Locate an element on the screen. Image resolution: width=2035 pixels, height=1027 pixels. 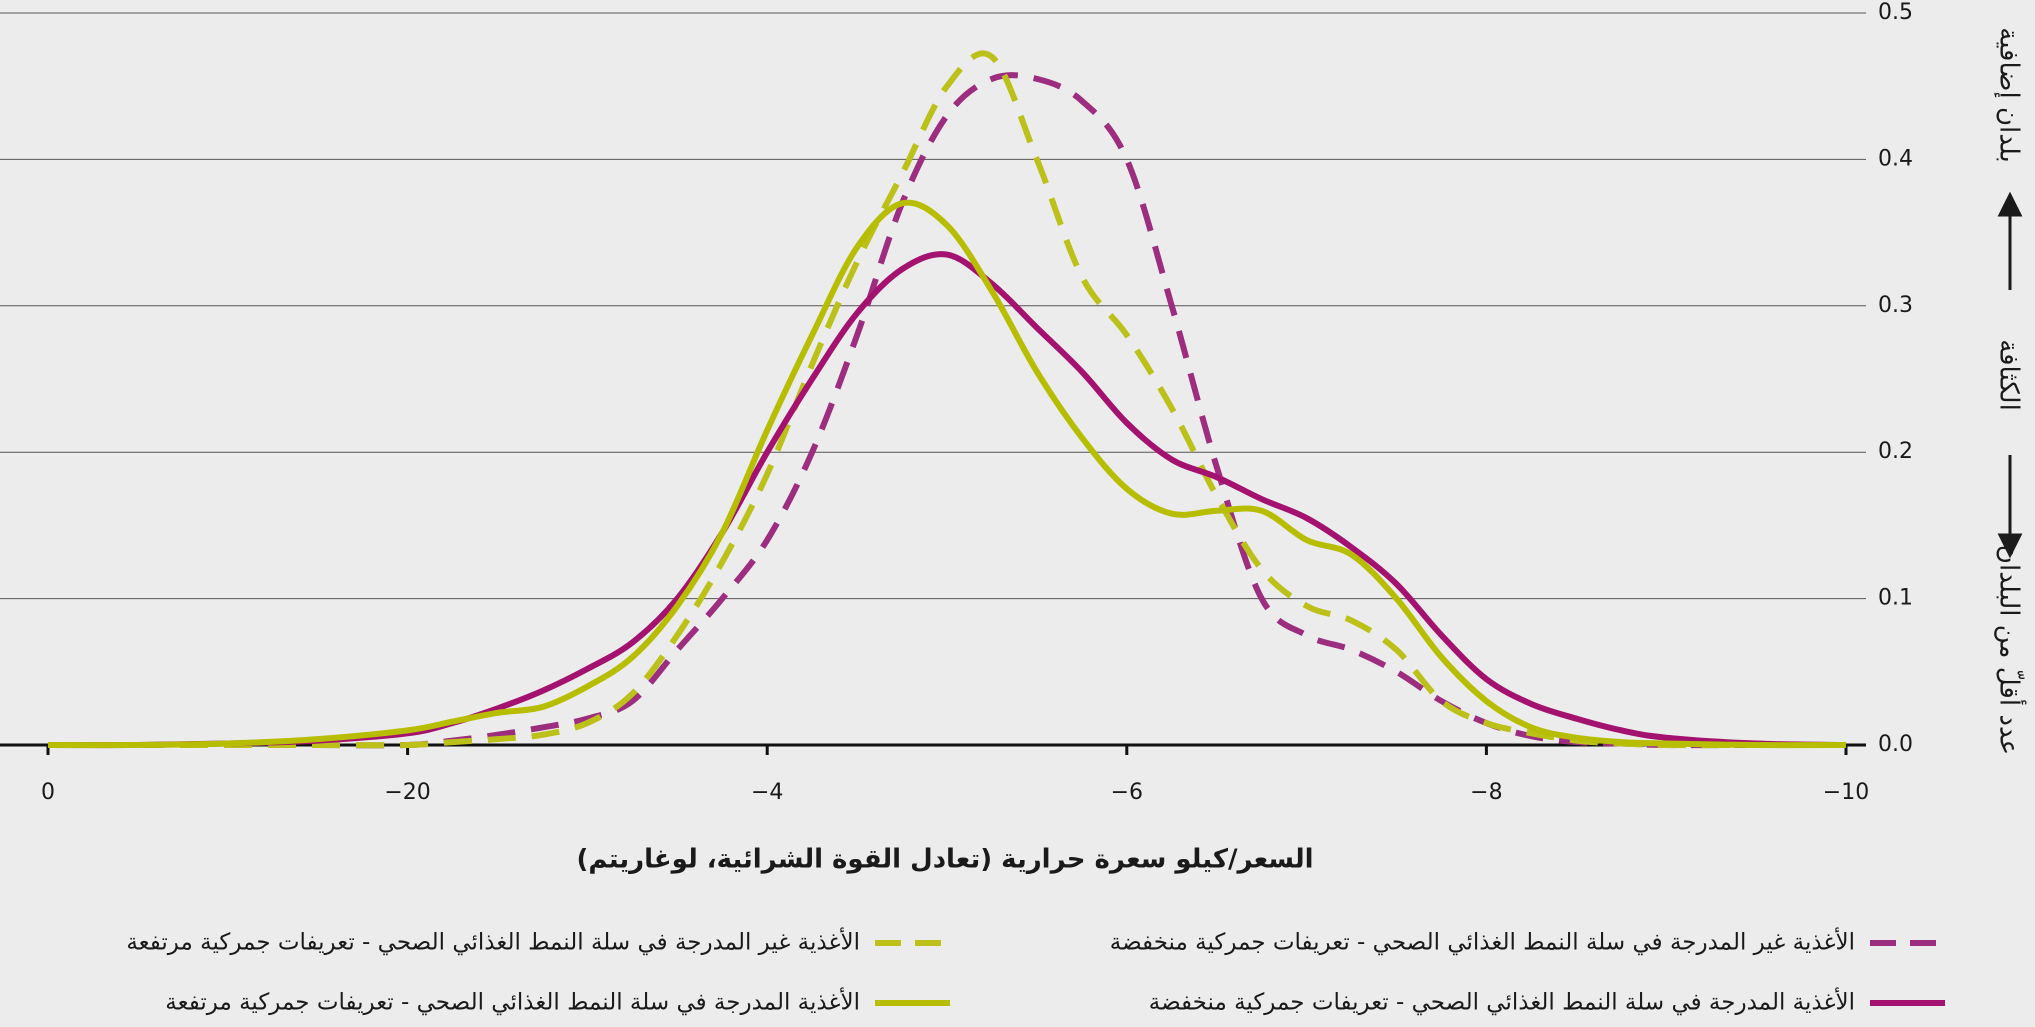
x-tick-label: −8 is located at coordinates (1486, 792).